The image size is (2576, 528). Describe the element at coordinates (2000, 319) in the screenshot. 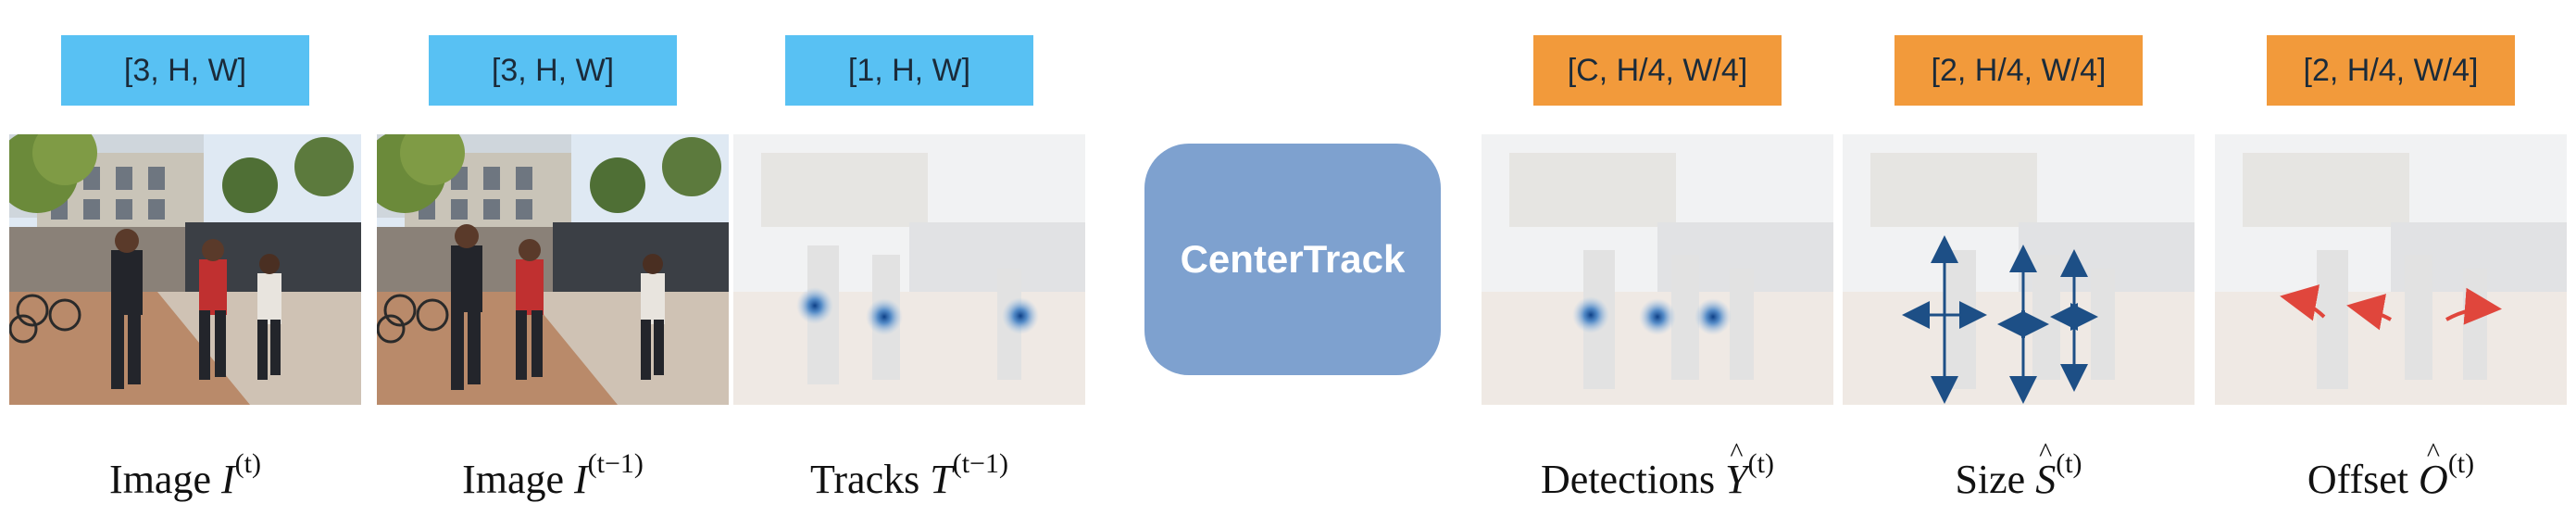

I see `size-arrows` at that location.